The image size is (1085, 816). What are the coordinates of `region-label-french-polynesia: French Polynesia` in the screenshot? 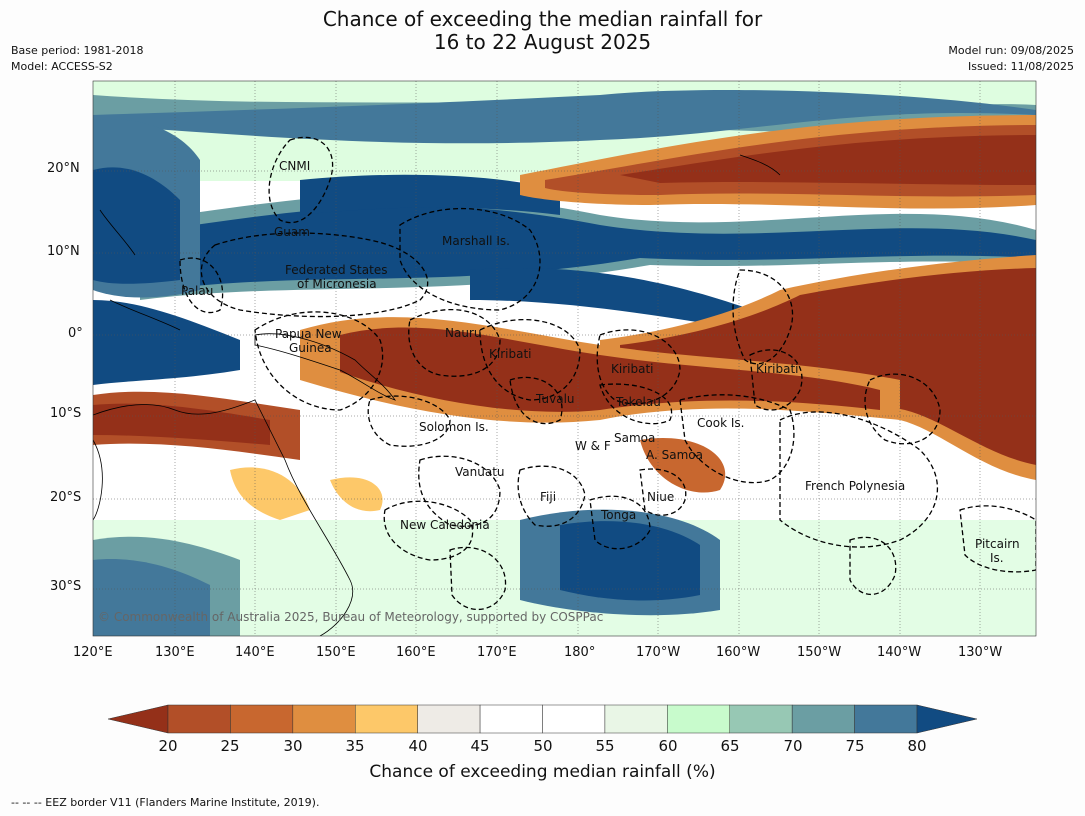 It's located at (855, 486).